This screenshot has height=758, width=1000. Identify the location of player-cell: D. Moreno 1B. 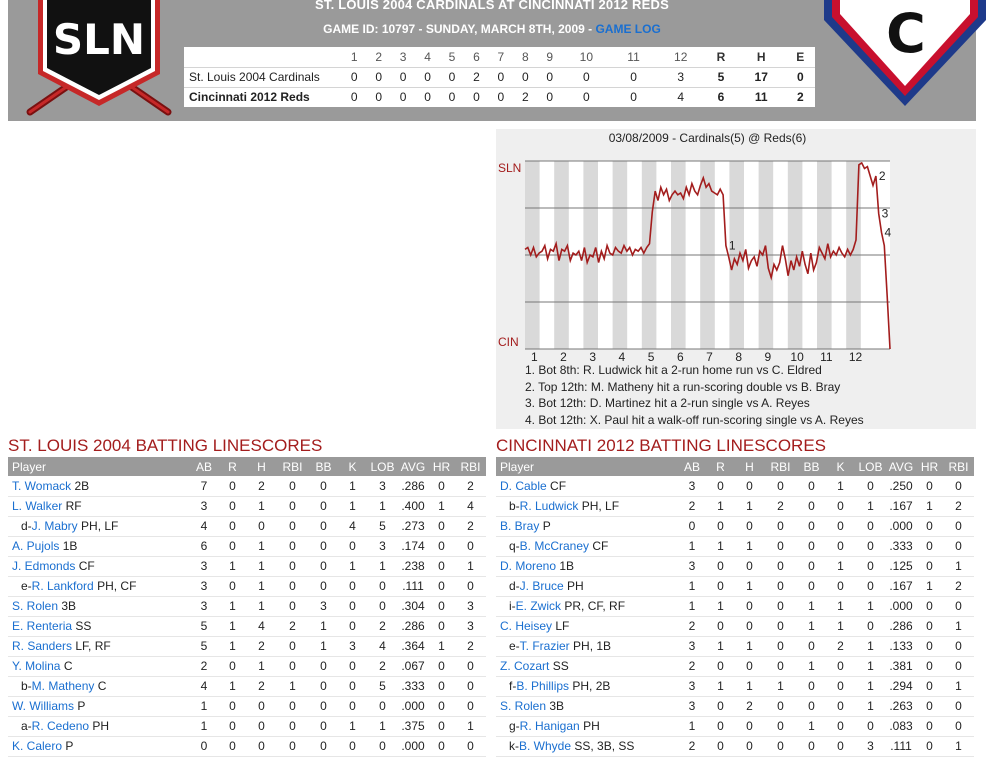
(587, 566).